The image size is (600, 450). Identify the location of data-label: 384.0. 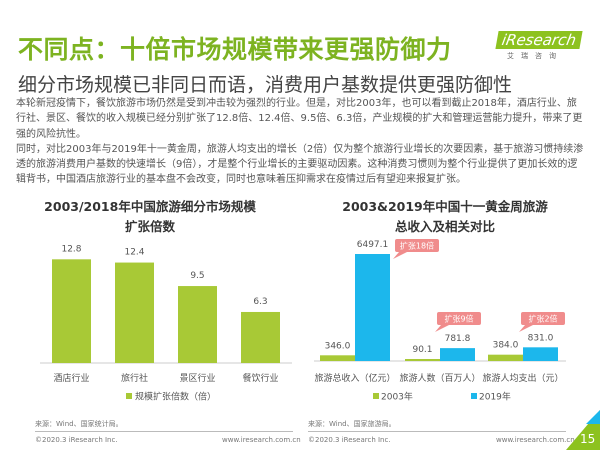
(506, 346).